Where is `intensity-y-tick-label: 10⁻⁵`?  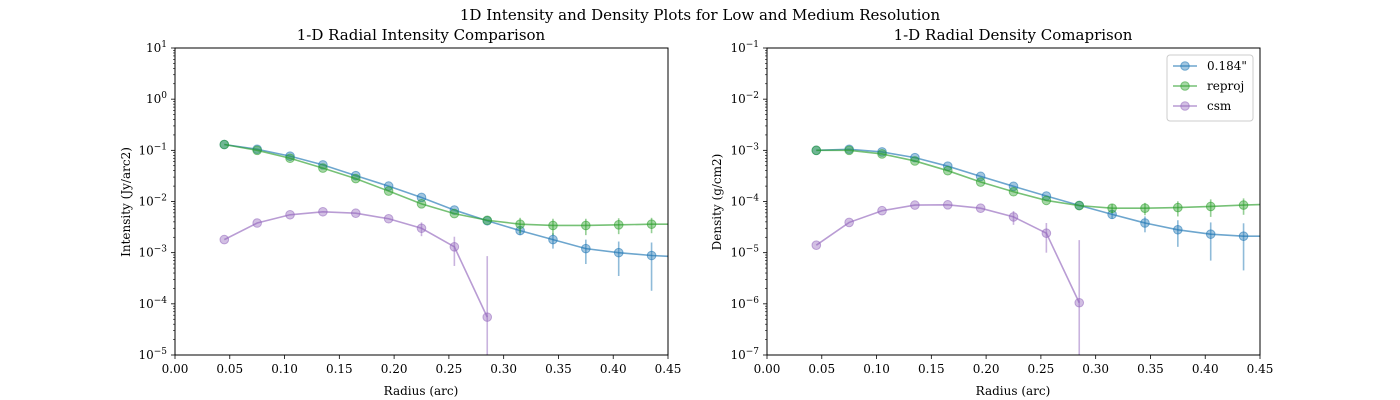
intensity-y-tick-label: 10⁻⁵ is located at coordinates (152, 354).